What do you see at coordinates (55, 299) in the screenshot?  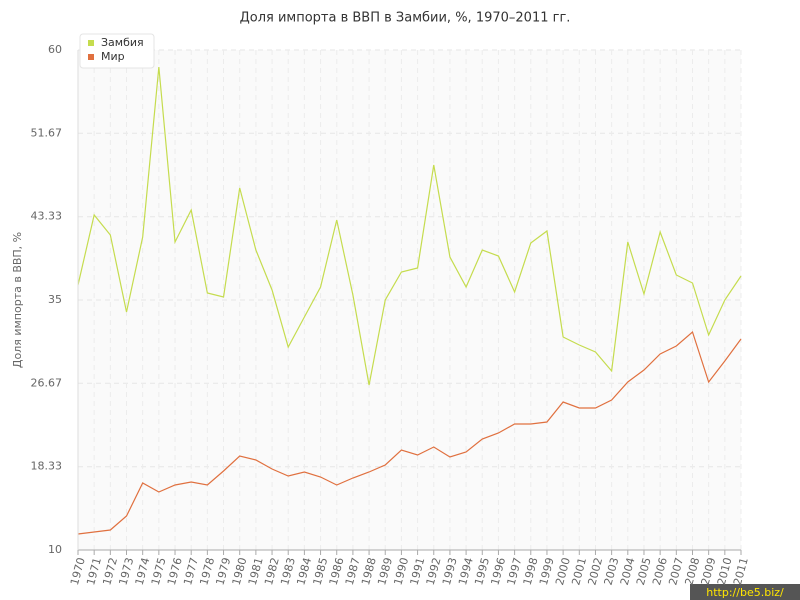 I see `y-tick-label: 35` at bounding box center [55, 299].